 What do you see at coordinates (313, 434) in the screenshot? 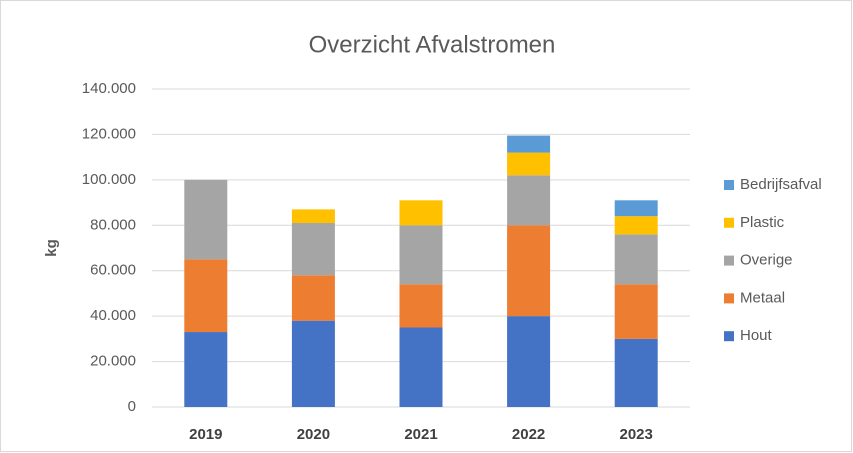
I see `x-tick-label: 2020` at bounding box center [313, 434].